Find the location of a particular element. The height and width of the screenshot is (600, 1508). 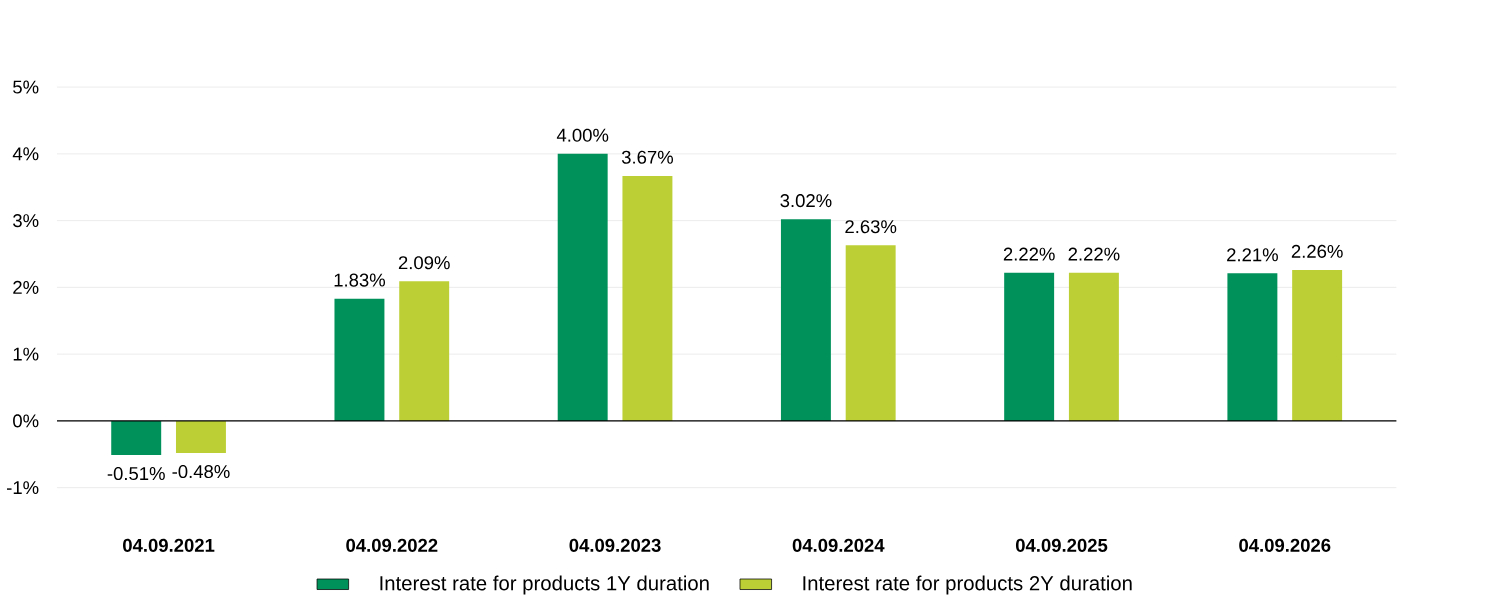

y-tick-label: -1% is located at coordinates (23, 487).